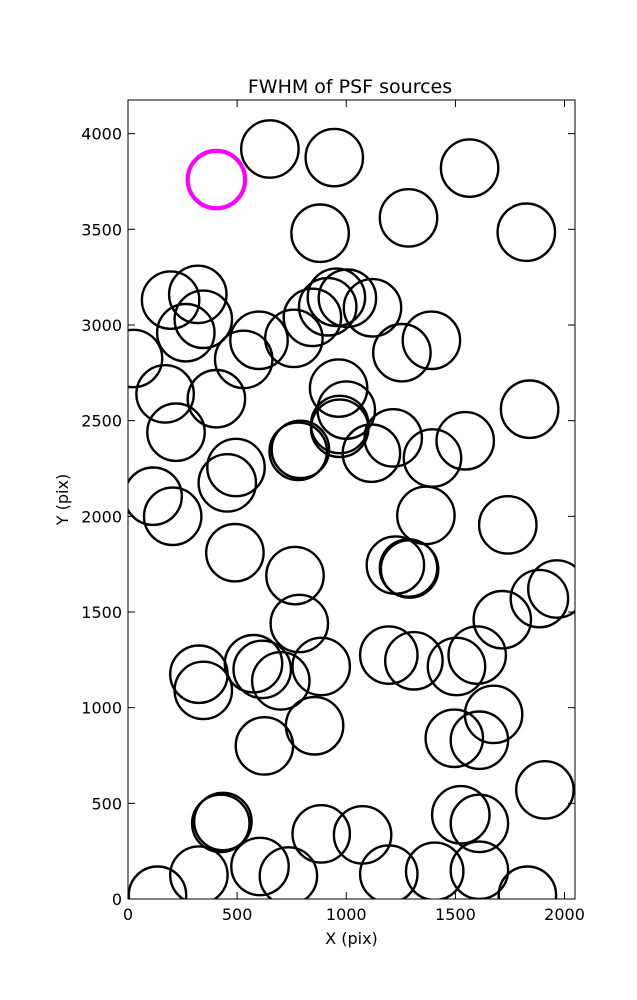 The width and height of the screenshot is (637, 1000). Describe the element at coordinates (101, 612) in the screenshot. I see `y-tick-label: 1500` at that location.